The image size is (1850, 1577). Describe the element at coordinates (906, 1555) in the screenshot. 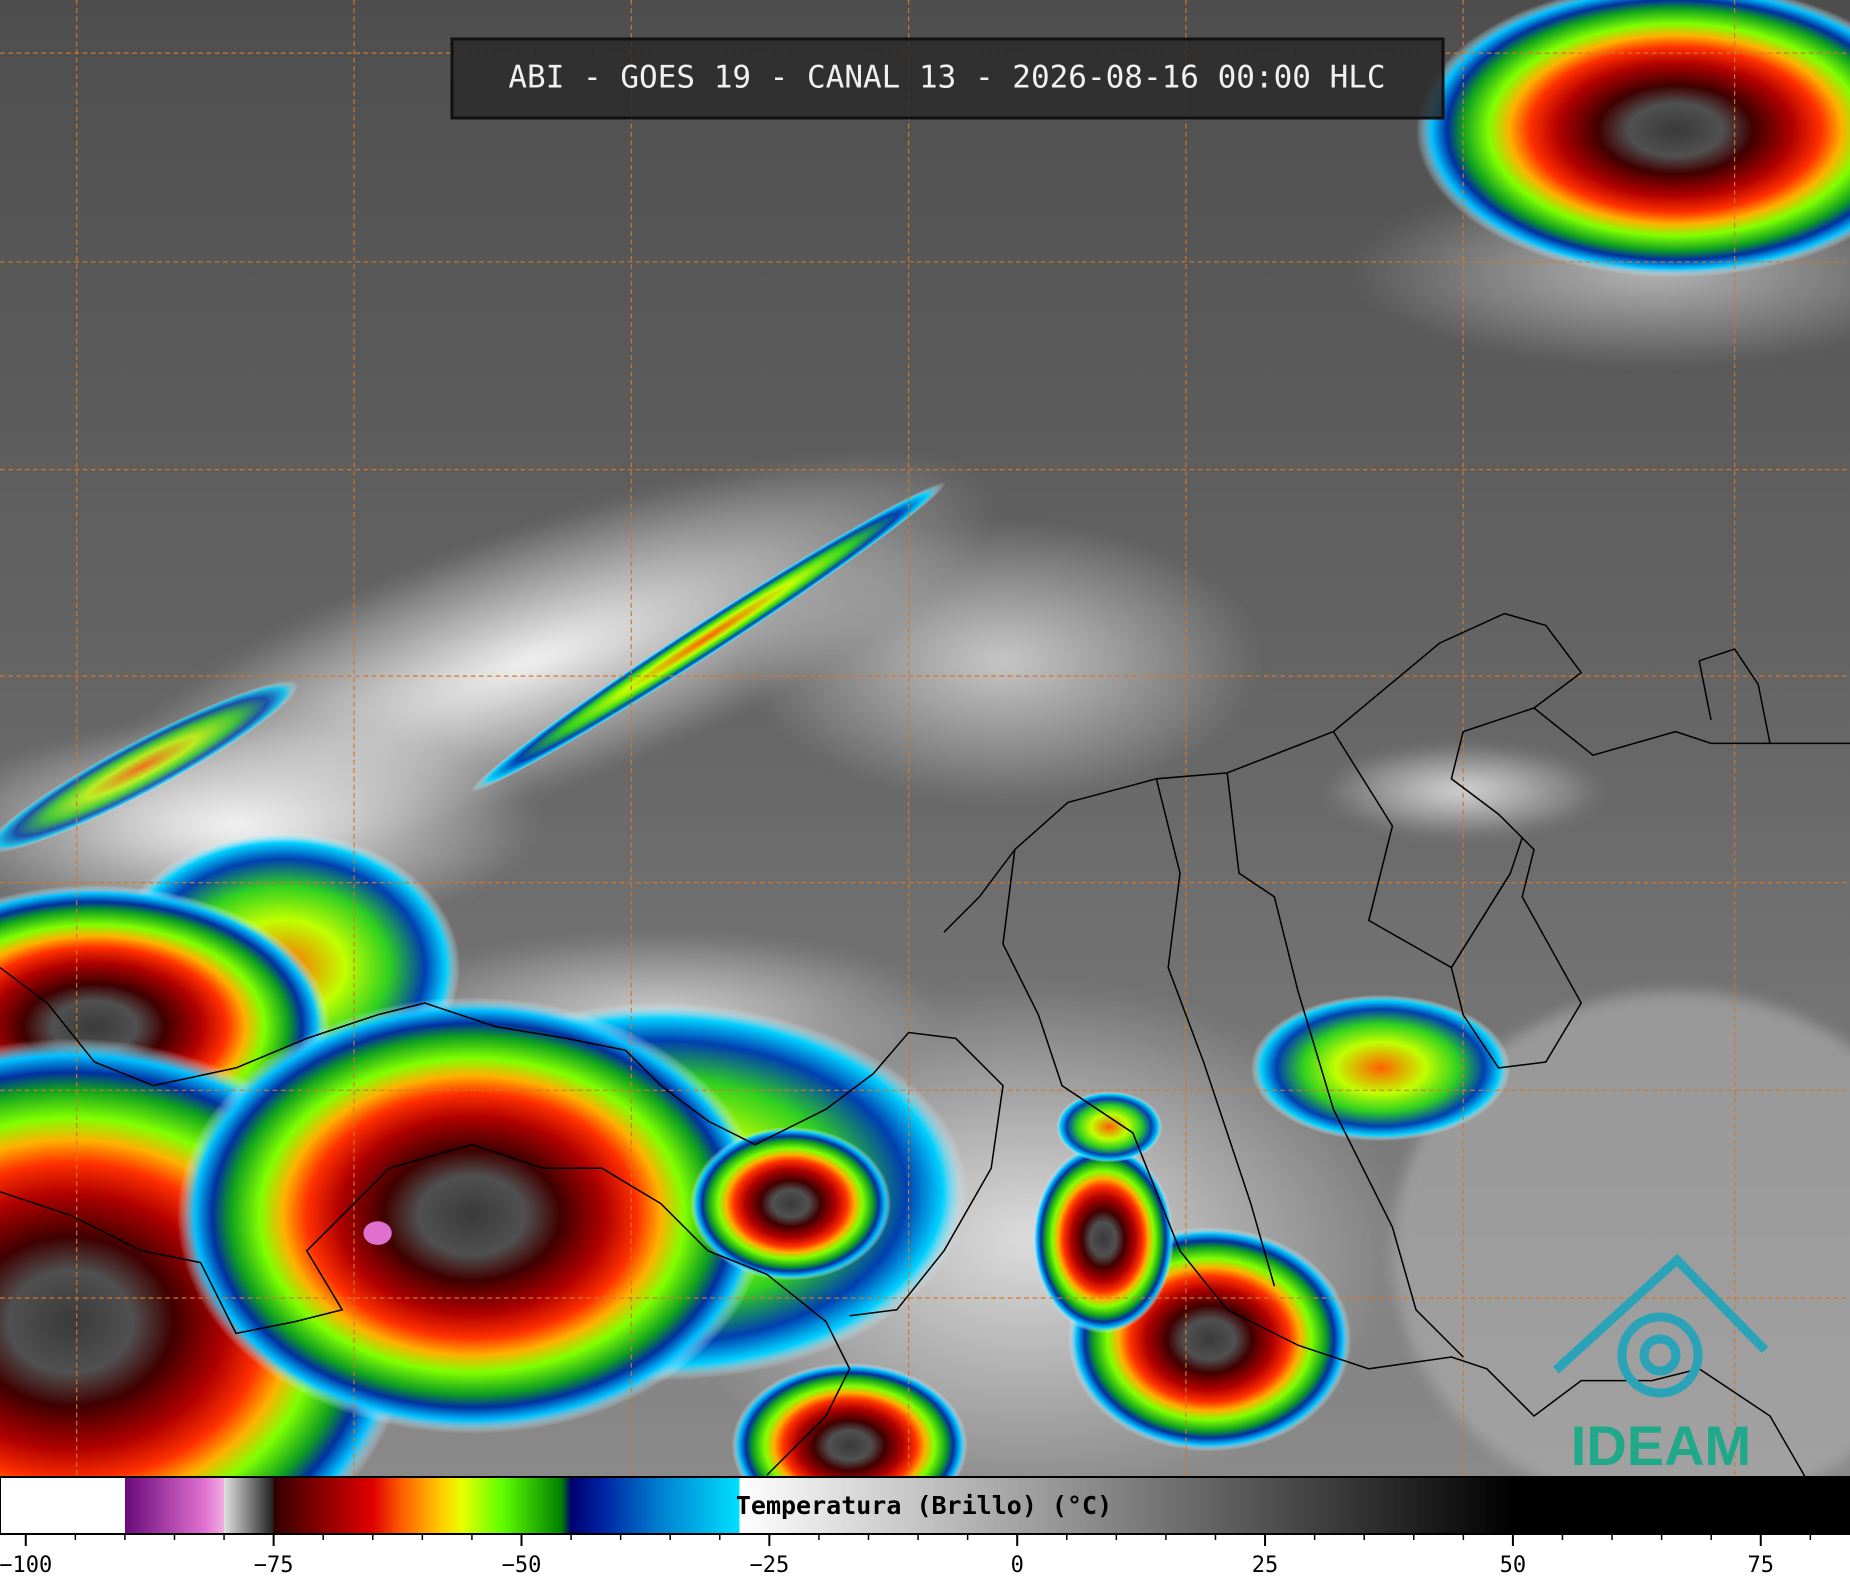

I see `colorbar-ticks: −100 −75 −50 −25 0 25 50 75` at that location.